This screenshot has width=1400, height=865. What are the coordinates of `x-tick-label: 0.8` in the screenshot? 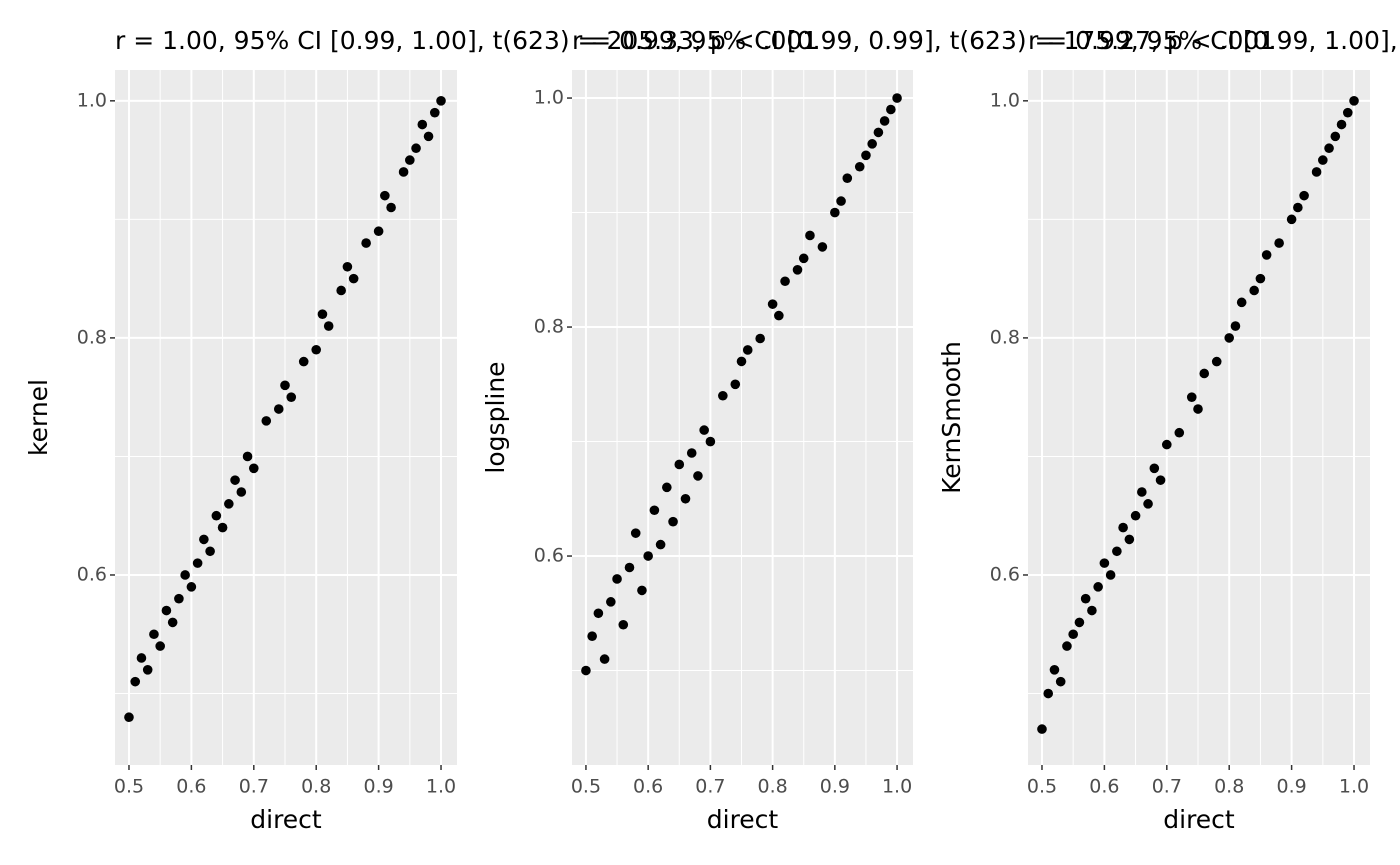 It's located at (1229, 787).